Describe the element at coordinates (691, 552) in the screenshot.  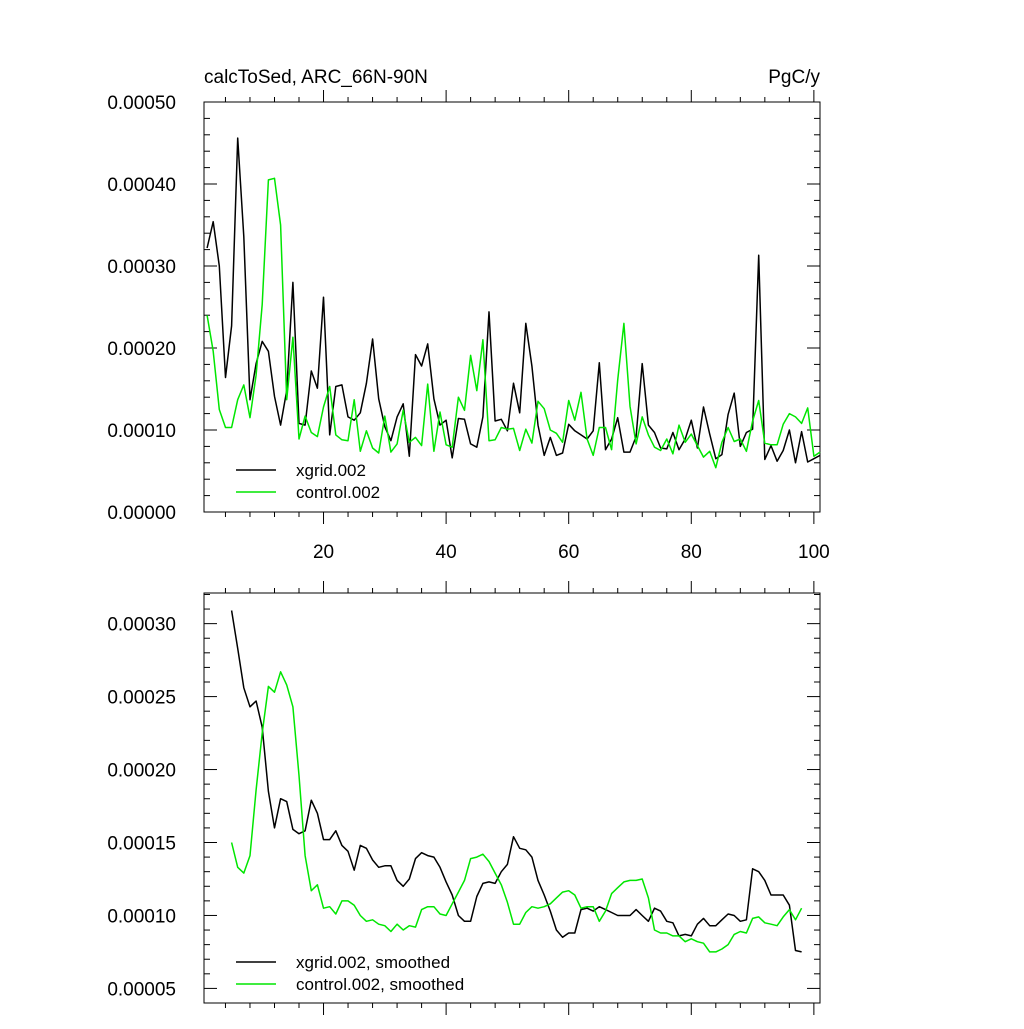
I see `x-tick-label: 80` at that location.